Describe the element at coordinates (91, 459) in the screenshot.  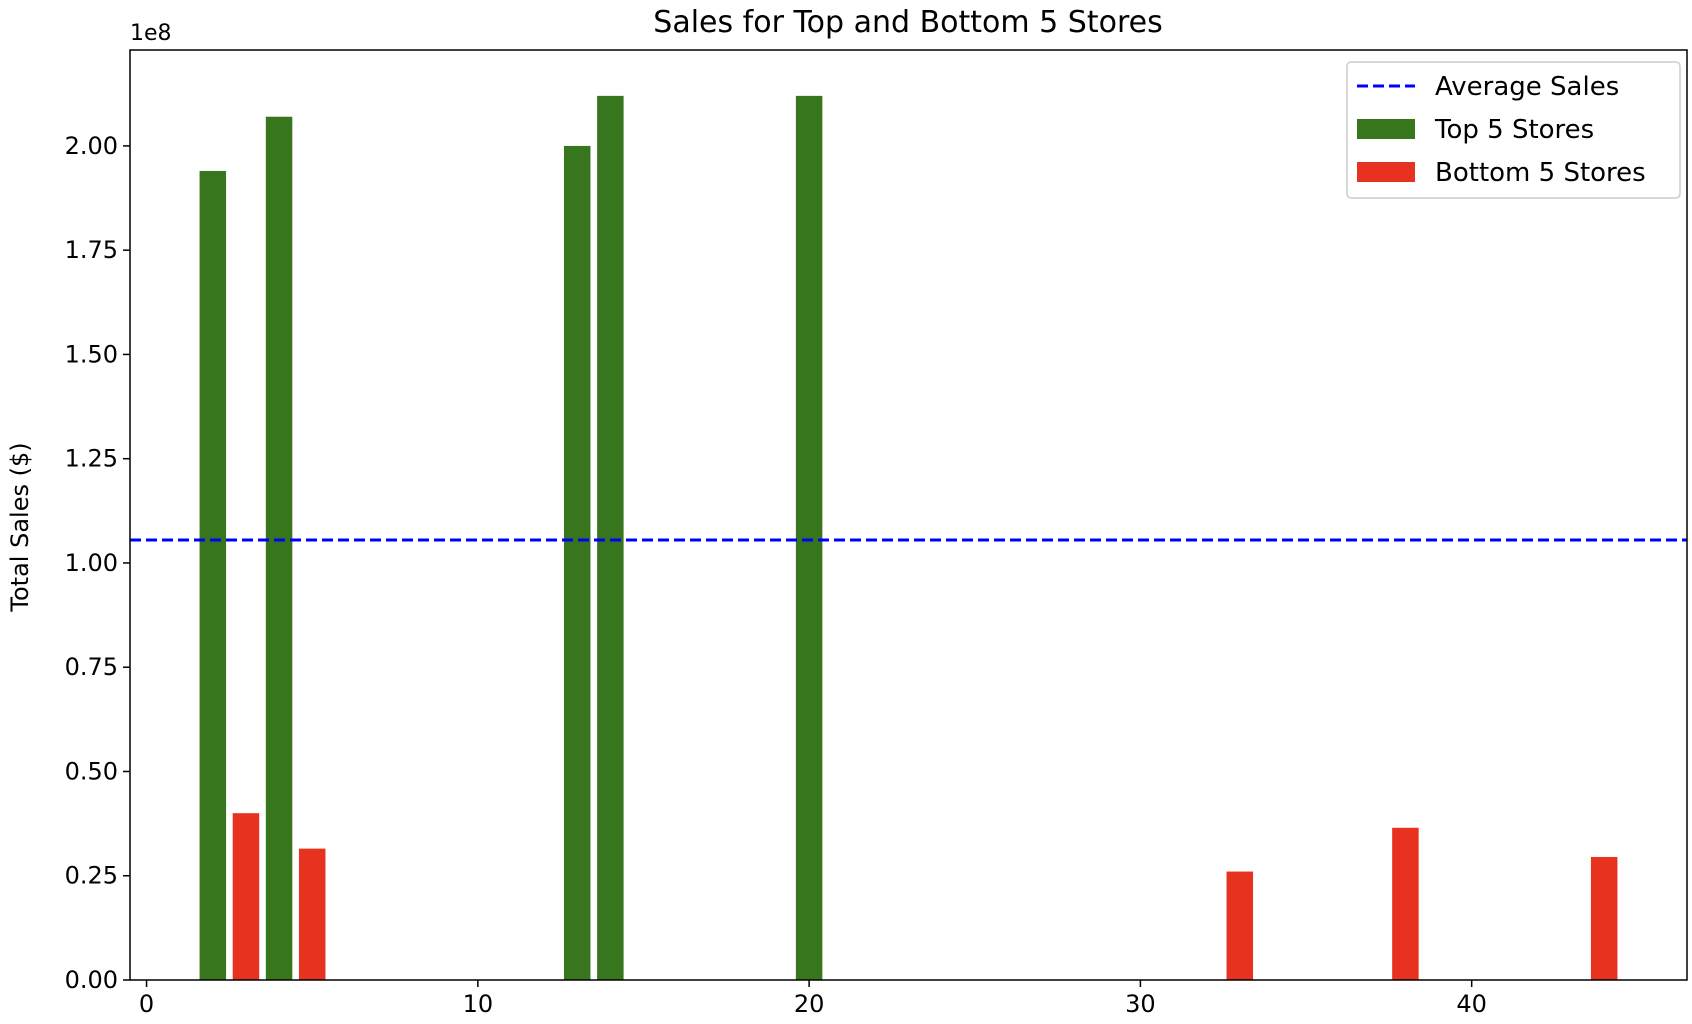
I see `y-tick-label-5: 1.25` at that location.